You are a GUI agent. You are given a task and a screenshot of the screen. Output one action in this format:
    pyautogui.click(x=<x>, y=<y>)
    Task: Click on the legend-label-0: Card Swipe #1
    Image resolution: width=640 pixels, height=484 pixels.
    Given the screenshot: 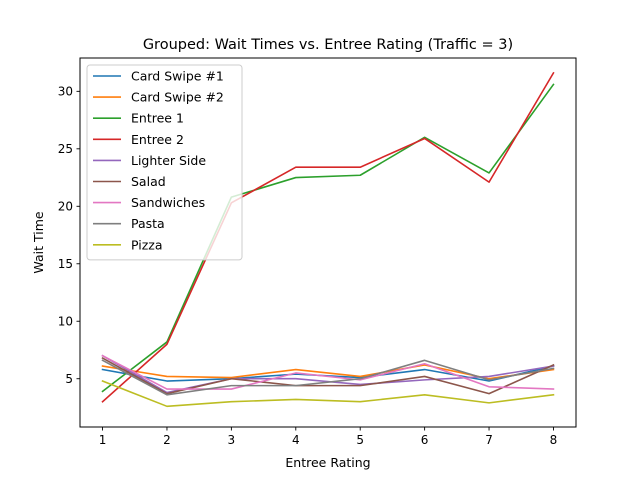 What is the action you would take?
    pyautogui.click(x=177, y=76)
    